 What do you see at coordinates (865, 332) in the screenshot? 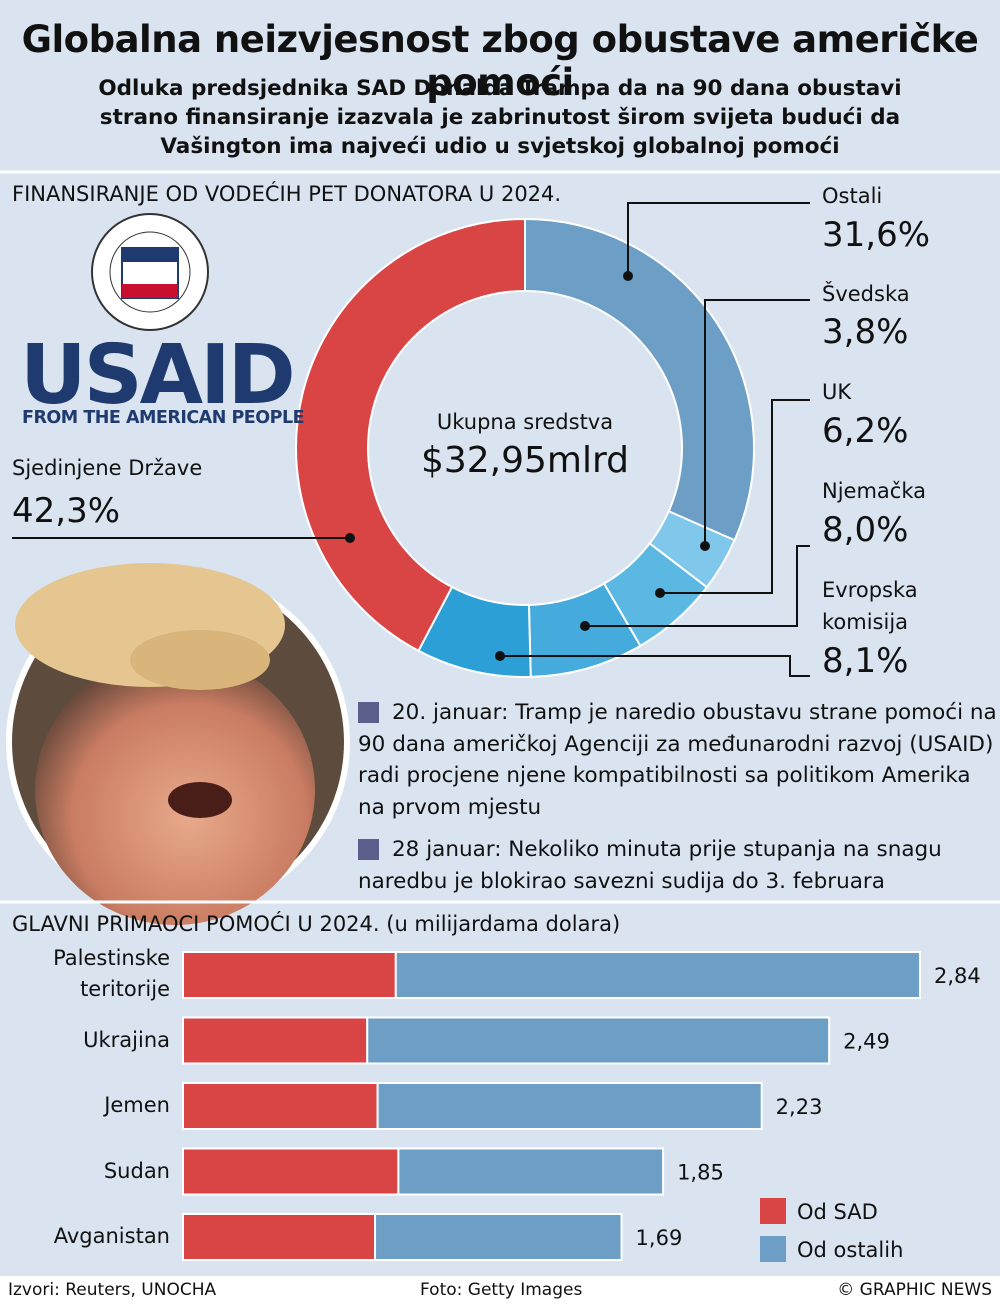
I see `segment-value: 3,8%` at bounding box center [865, 332].